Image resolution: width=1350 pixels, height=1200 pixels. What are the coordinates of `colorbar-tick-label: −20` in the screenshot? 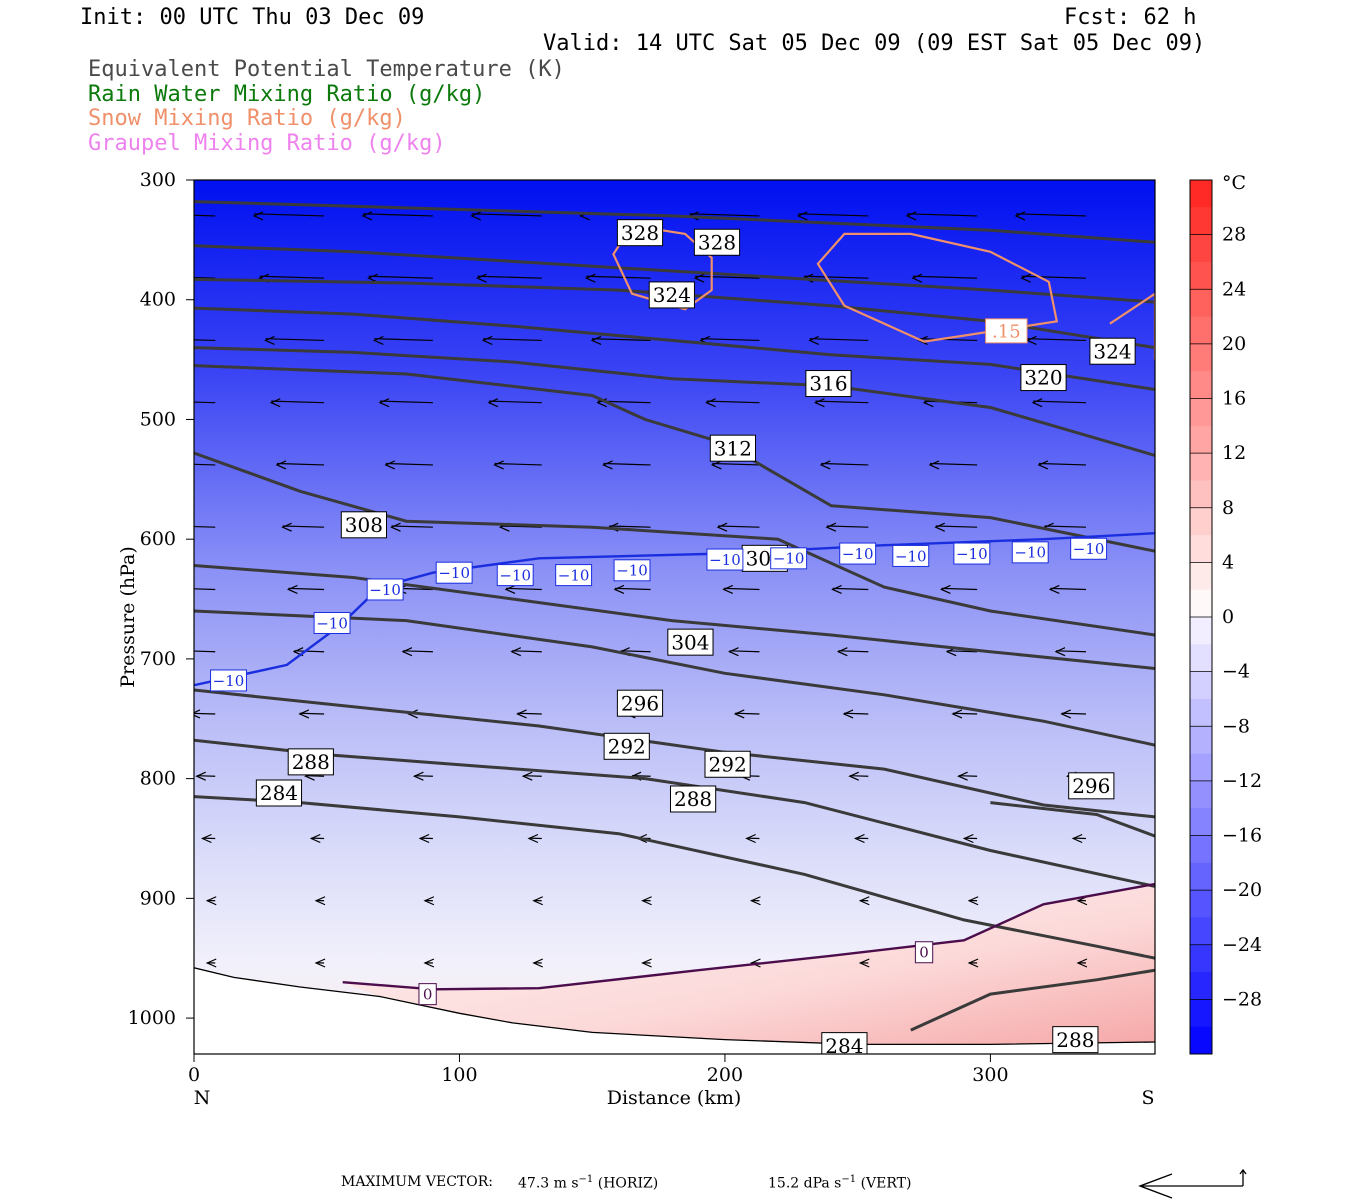 It's located at (1242, 890).